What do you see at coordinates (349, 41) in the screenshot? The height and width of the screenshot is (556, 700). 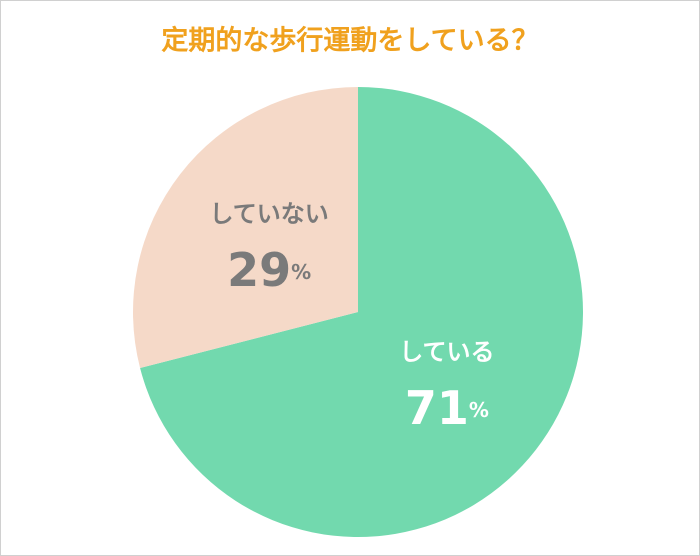 I see `chart-title: 定期的な歩行運動をしている？` at bounding box center [349, 41].